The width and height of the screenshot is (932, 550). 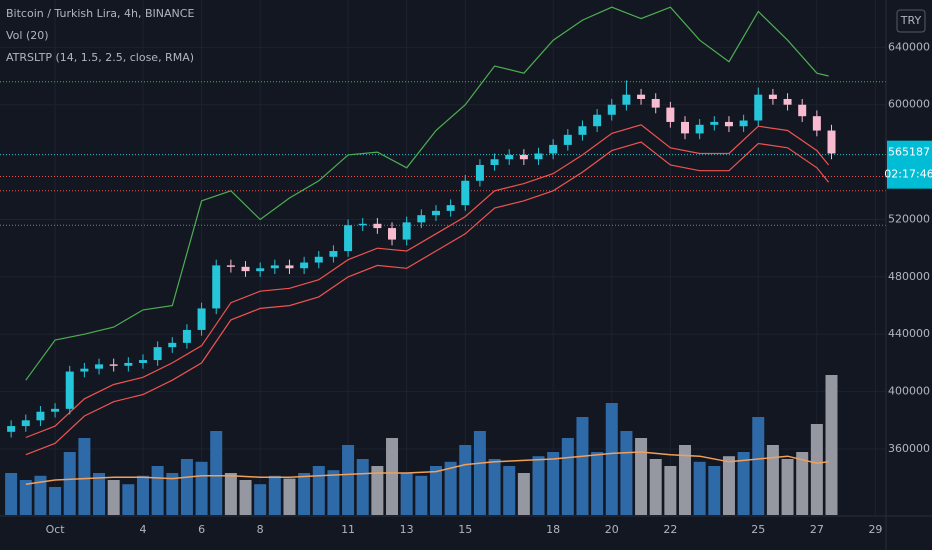 I want to click on currency: TRY, so click(x=911, y=20).